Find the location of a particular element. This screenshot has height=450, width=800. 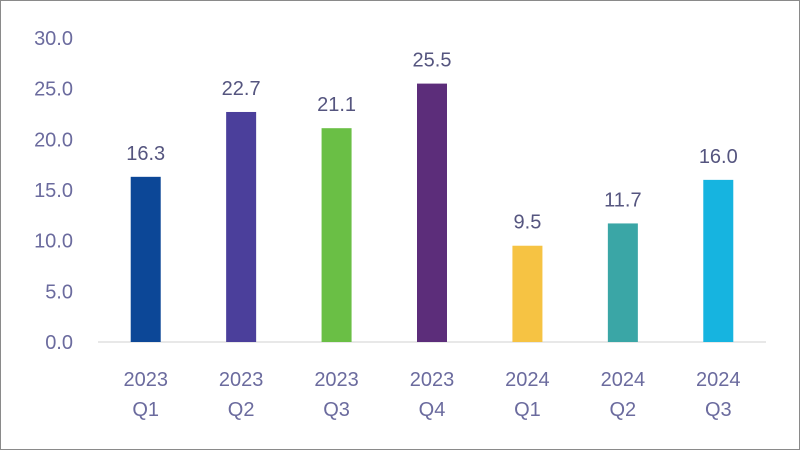

data-label: 16.0 is located at coordinates (718, 157).